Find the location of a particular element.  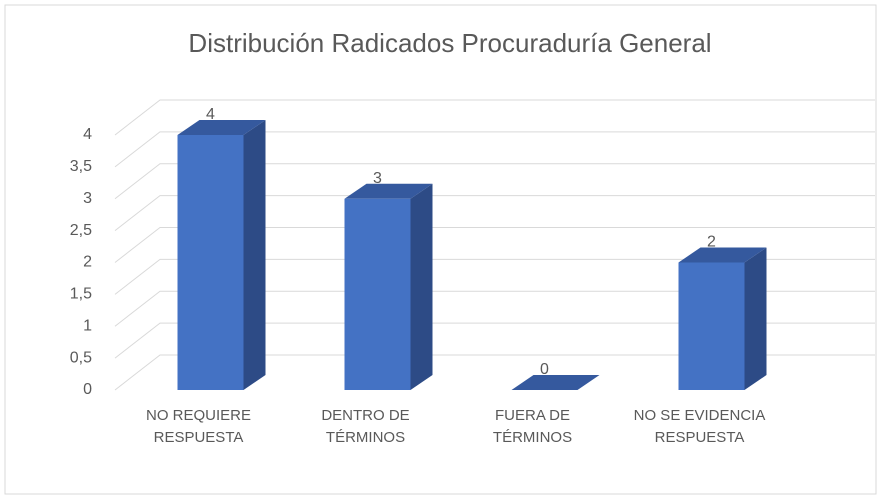

y-tick-label: 4 is located at coordinates (87, 134).